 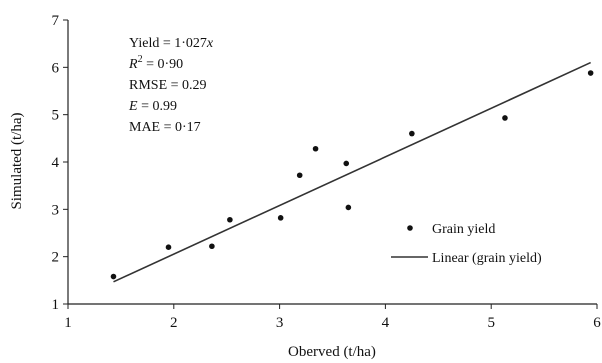 What do you see at coordinates (56, 305) in the screenshot?
I see `y-tick-label: 1` at bounding box center [56, 305].